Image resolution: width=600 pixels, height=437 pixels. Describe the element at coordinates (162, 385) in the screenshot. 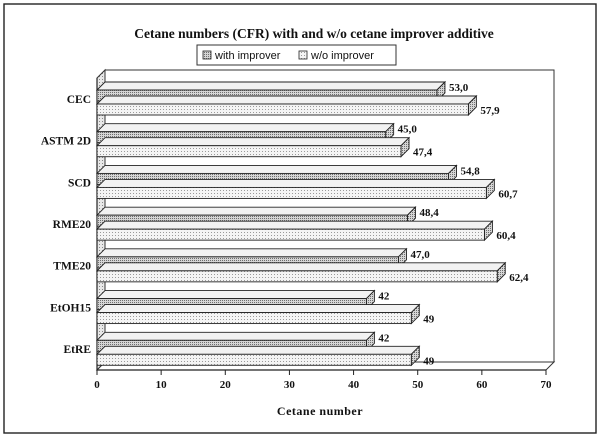

I see `x-tick-label: 10` at that location.